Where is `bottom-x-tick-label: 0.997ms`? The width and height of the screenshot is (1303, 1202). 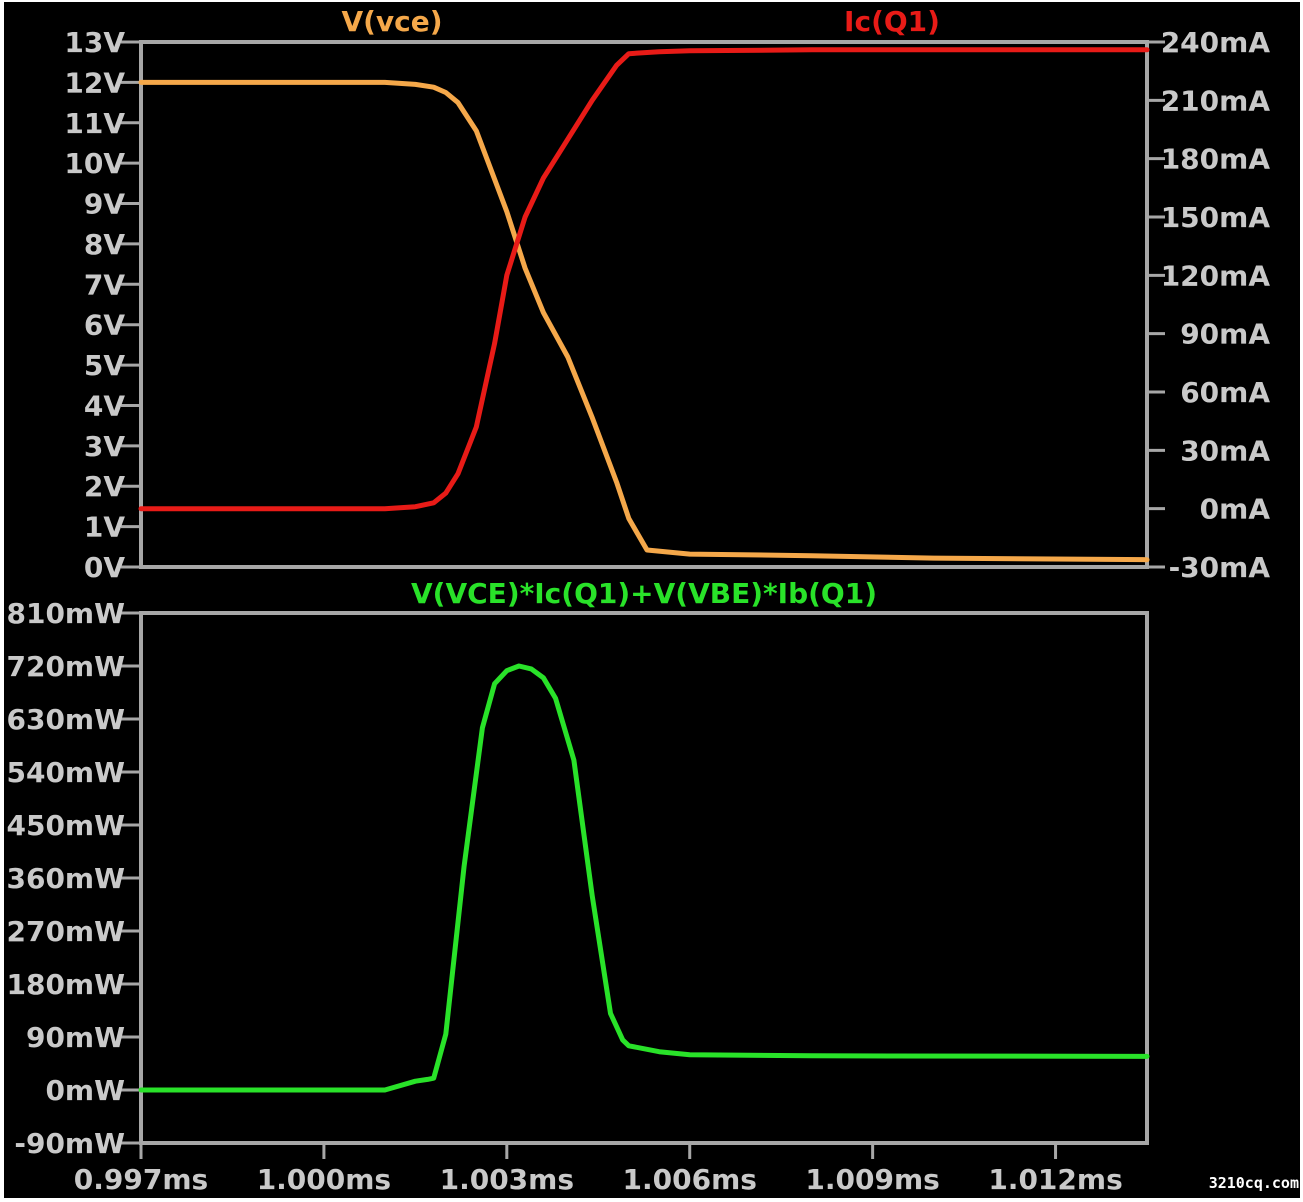 bottom-x-tick-label: 0.997ms is located at coordinates (141, 1179).